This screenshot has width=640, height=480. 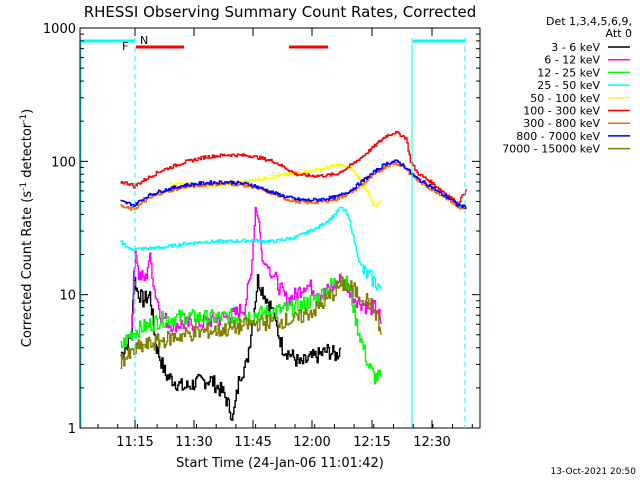 I want to click on legend-label-2: 12 - 25 keV, so click(x=568, y=72).